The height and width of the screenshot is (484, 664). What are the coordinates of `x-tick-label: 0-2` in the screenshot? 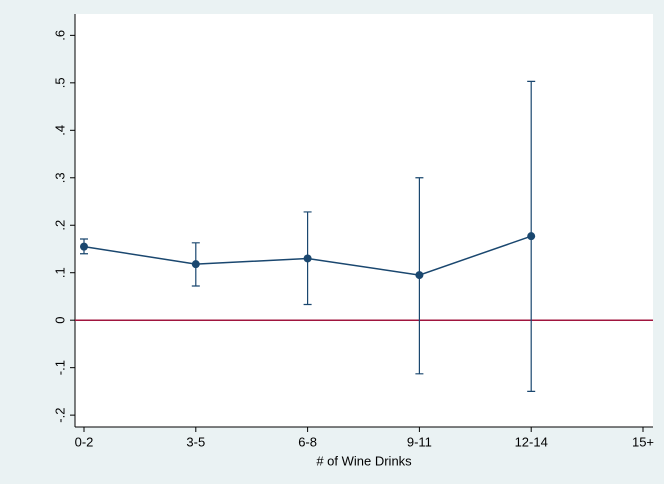 It's located at (84, 441).